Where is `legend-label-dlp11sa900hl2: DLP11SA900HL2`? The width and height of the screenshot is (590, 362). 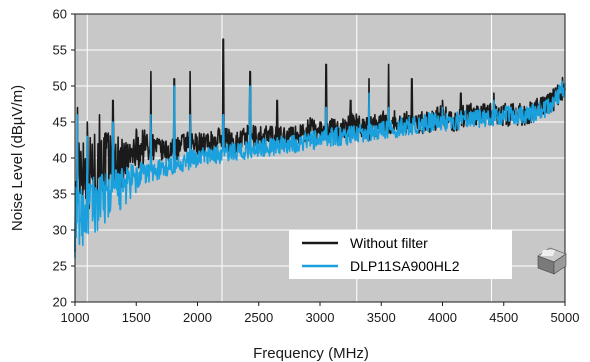
legend-label-dlp11sa900hl2: DLP11SA900HL2 is located at coordinates (405, 266).